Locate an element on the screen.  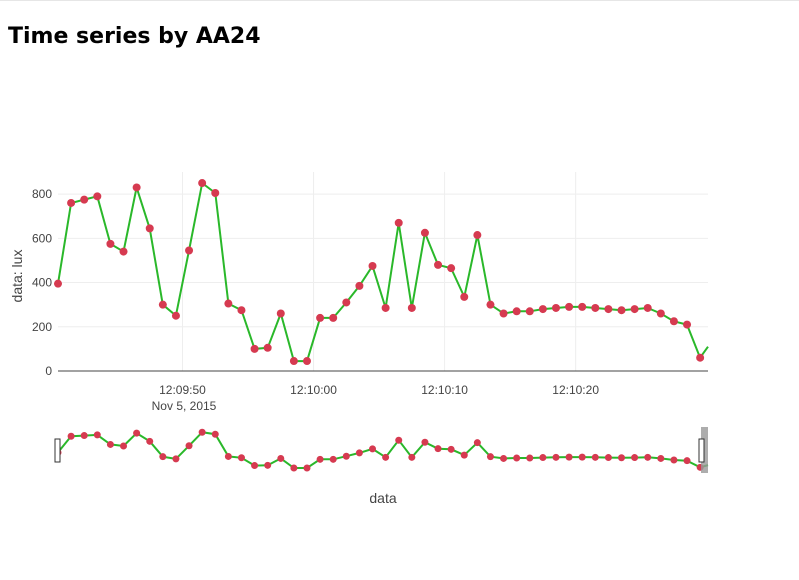
range-slider is located at coordinates (381, 450).